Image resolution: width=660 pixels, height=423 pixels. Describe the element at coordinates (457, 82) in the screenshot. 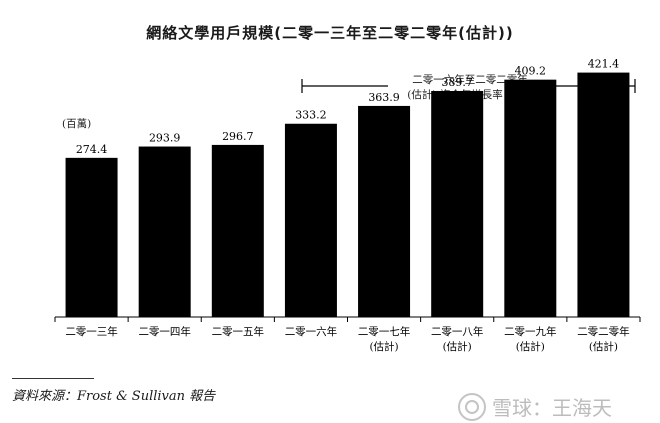

I see `value-label: 389.7` at that location.